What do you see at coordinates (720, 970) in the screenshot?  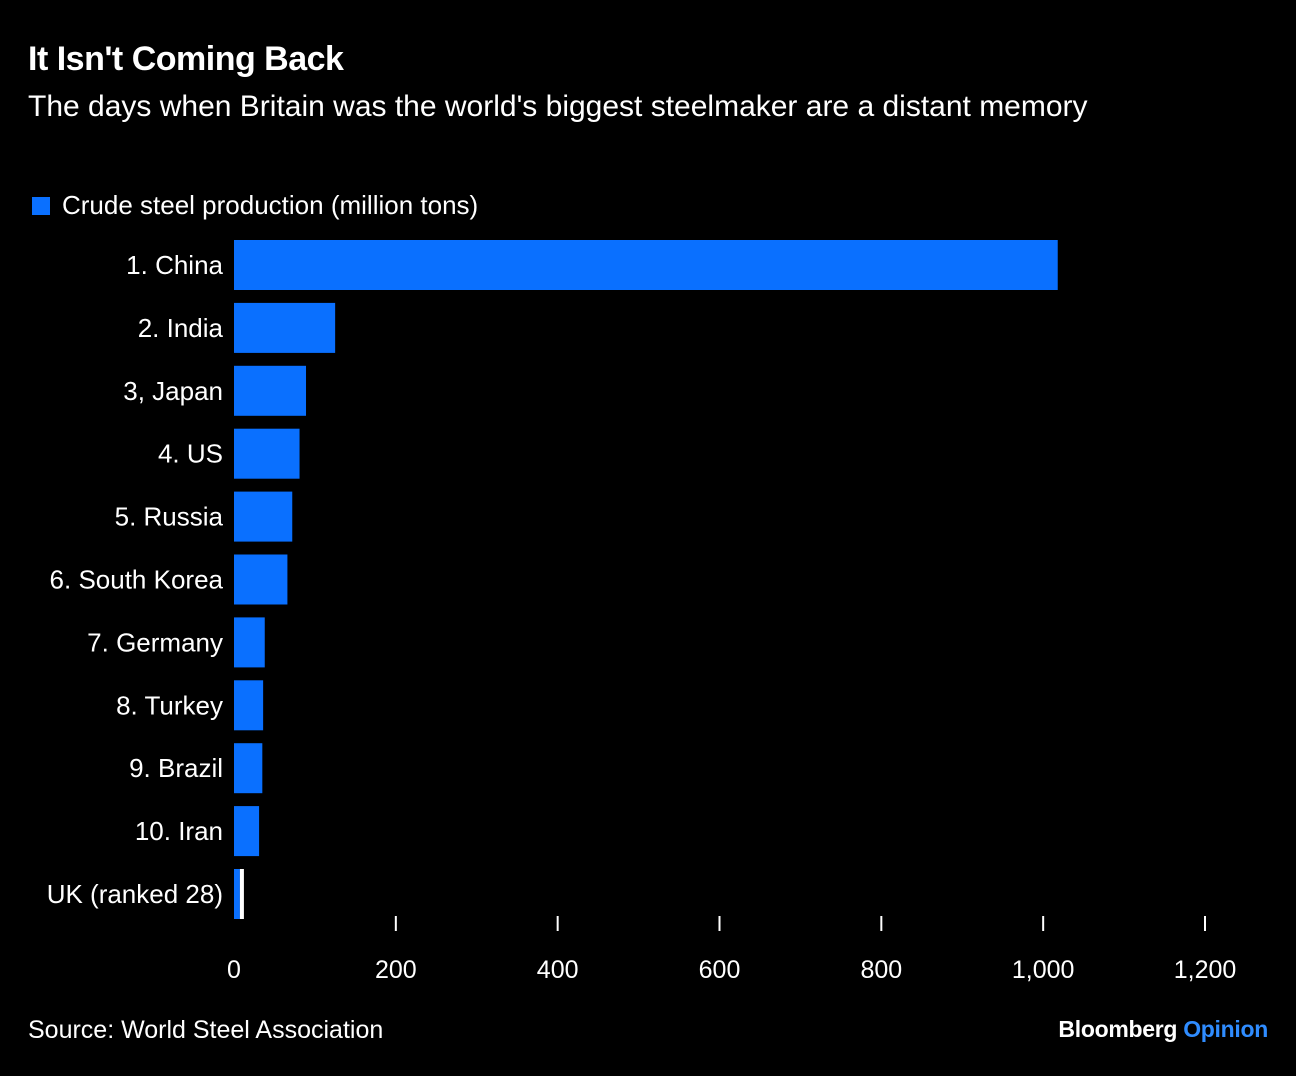 I see `x-tick-label: 600` at bounding box center [720, 970].